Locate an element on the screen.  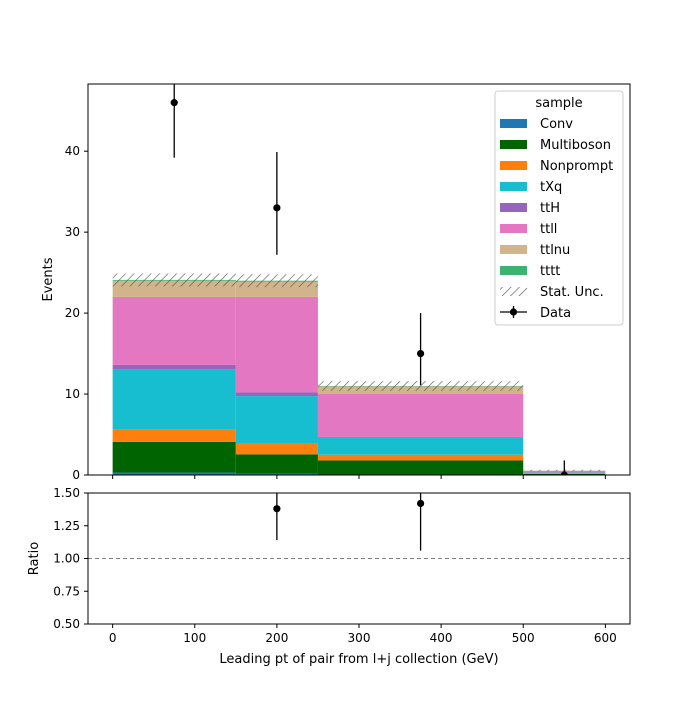
ratio-x-ticks: 0 100 200 300 400 500 600 is located at coordinates (363, 634).